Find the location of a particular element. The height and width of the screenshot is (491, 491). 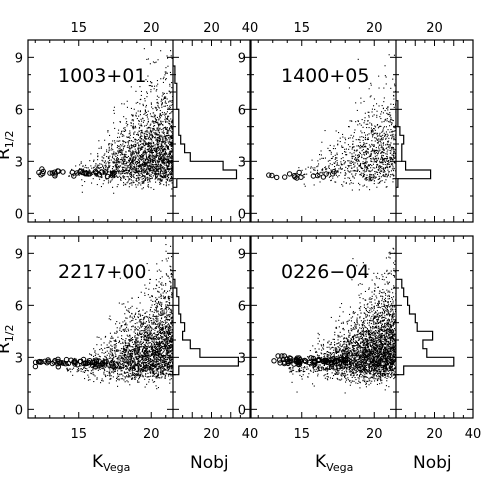

x-tick-label: 20 is located at coordinates (151, 28).